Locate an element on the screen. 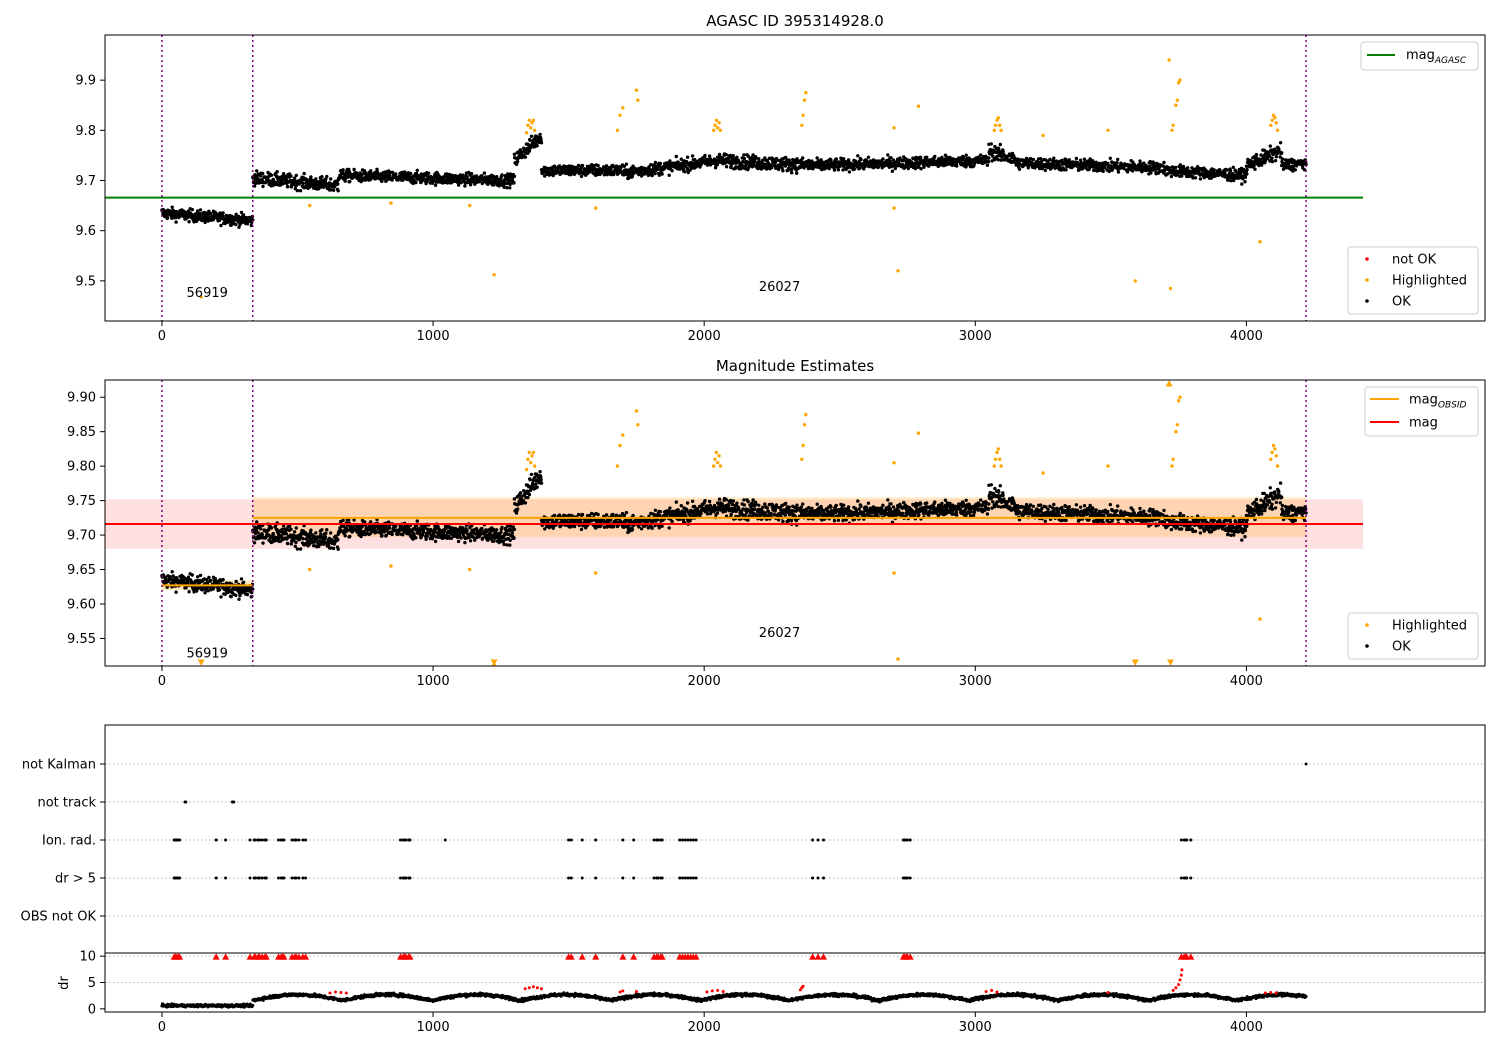 This screenshot has width=1500, height=1050. y-tick-label: 9.7 is located at coordinates (85, 181).